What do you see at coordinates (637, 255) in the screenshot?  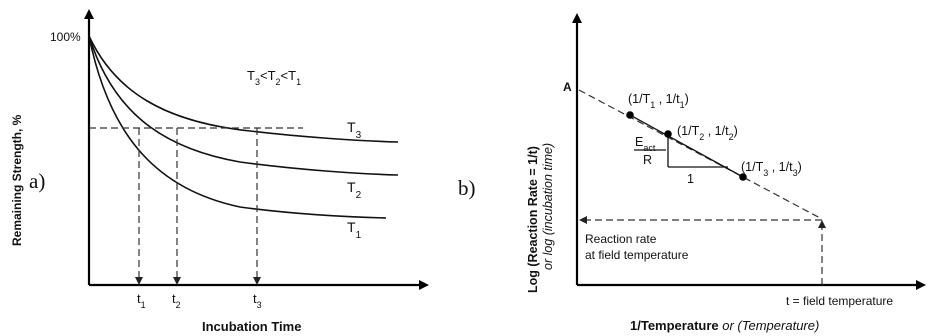 I see `reaction-rate-line-2: at field temperature` at bounding box center [637, 255].